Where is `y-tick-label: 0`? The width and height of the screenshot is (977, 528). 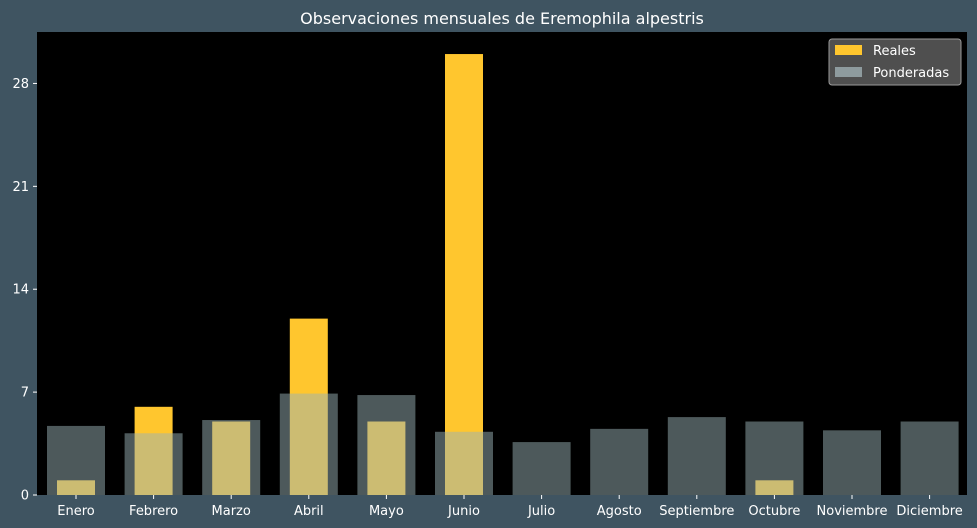
y-tick-label: 0 is located at coordinates (25, 496).